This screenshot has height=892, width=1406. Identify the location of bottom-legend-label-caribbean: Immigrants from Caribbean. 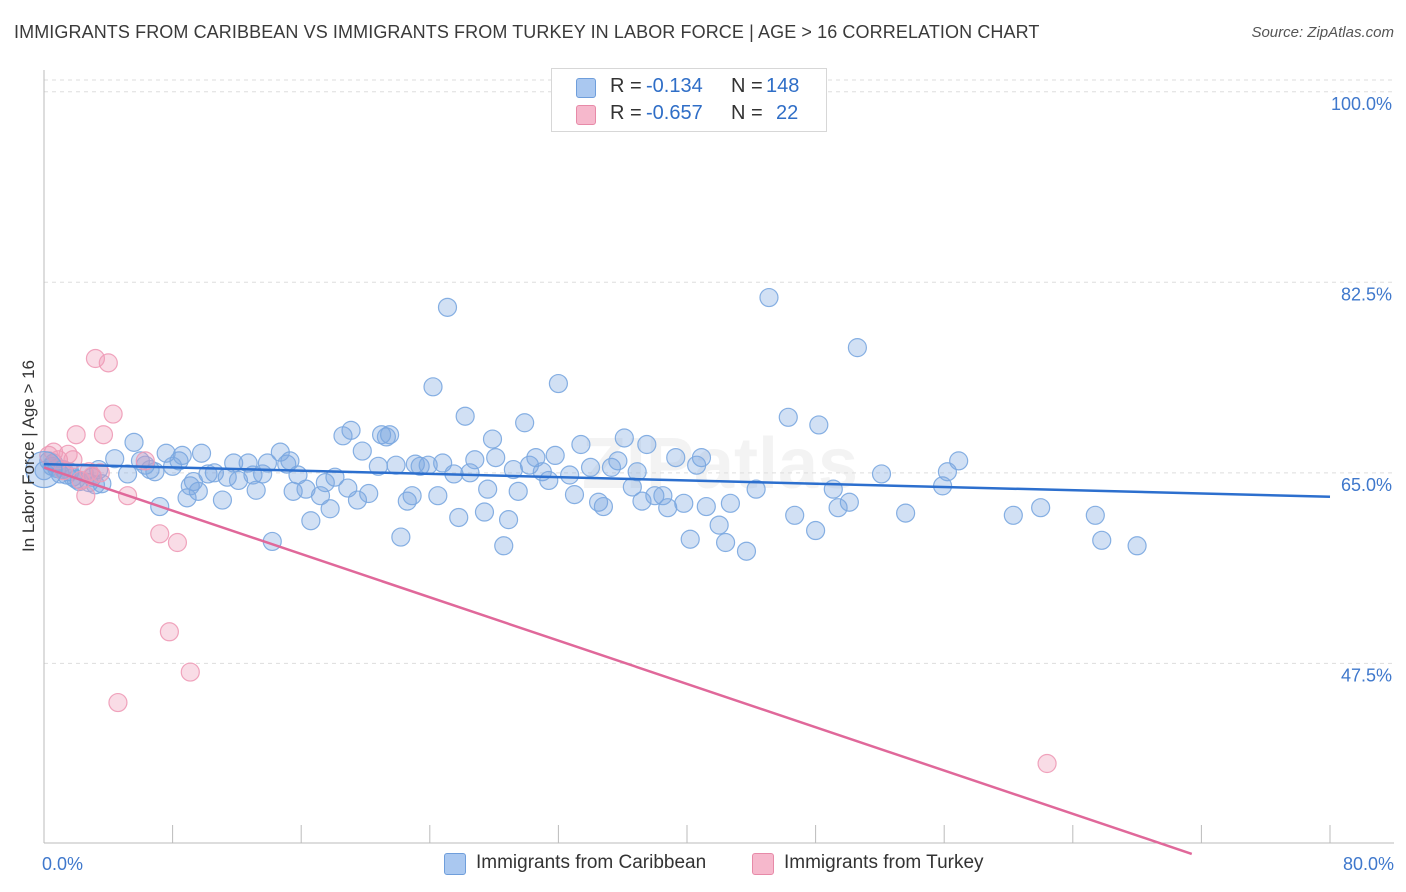
(591, 862).